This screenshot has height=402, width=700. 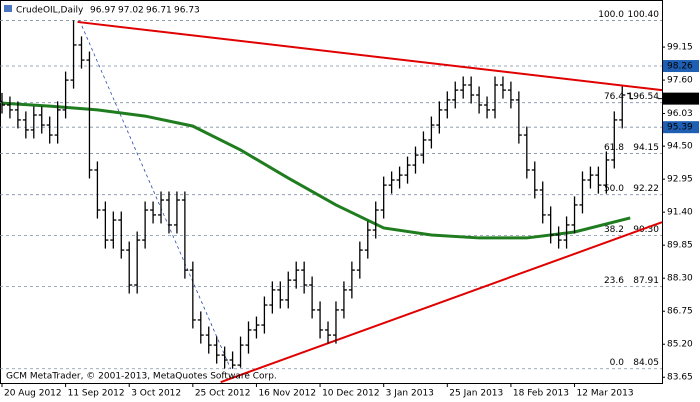 What do you see at coordinates (680, 147) in the screenshot?
I see `y-tick-label: 94.50` at bounding box center [680, 147].